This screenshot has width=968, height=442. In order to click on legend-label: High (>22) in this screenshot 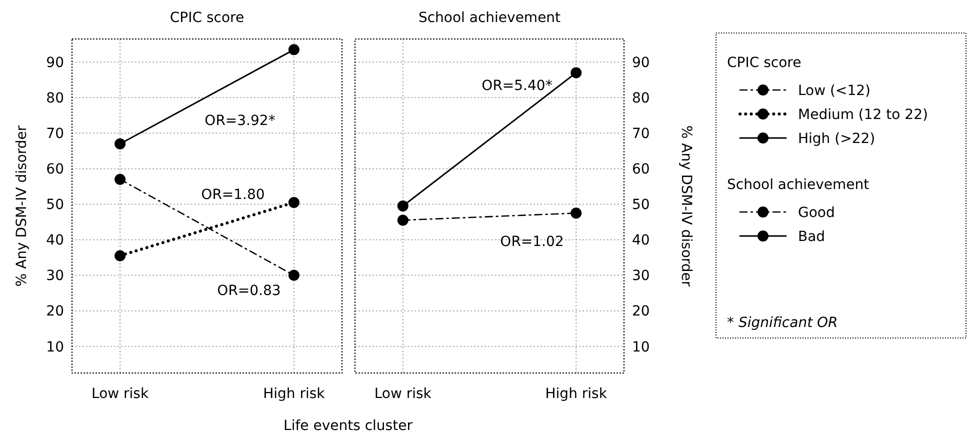, I will do `click(837, 138)`.